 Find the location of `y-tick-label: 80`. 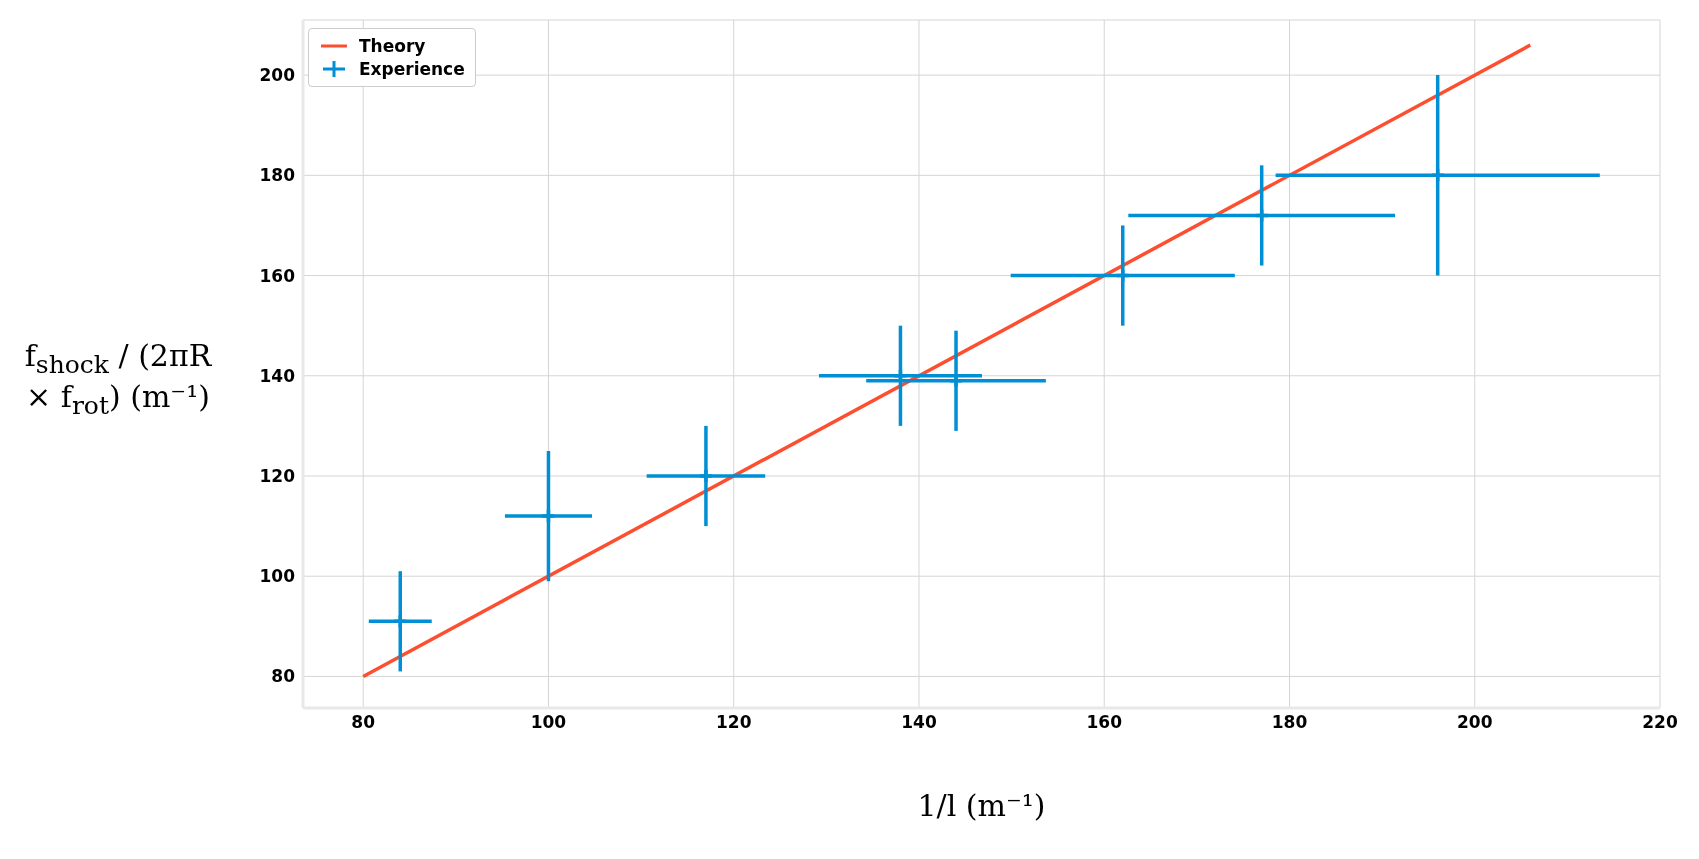

y-tick-label: 80 is located at coordinates (283, 676).